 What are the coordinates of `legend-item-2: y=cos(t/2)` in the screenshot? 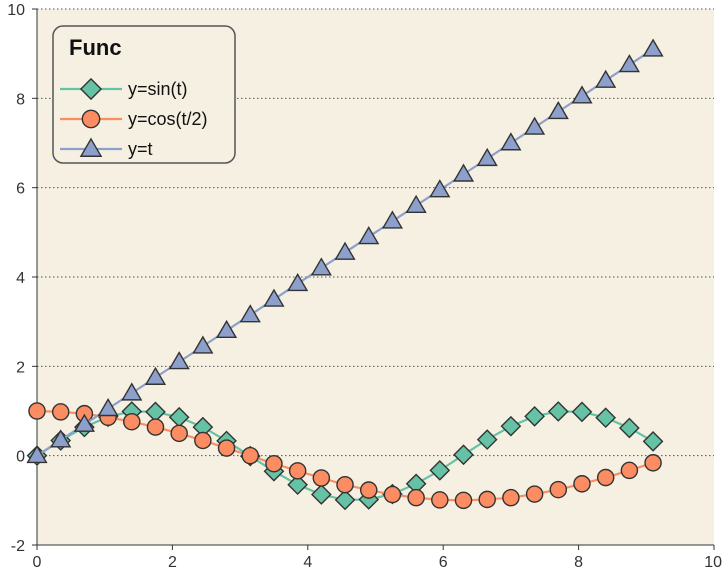 It's located at (134, 119).